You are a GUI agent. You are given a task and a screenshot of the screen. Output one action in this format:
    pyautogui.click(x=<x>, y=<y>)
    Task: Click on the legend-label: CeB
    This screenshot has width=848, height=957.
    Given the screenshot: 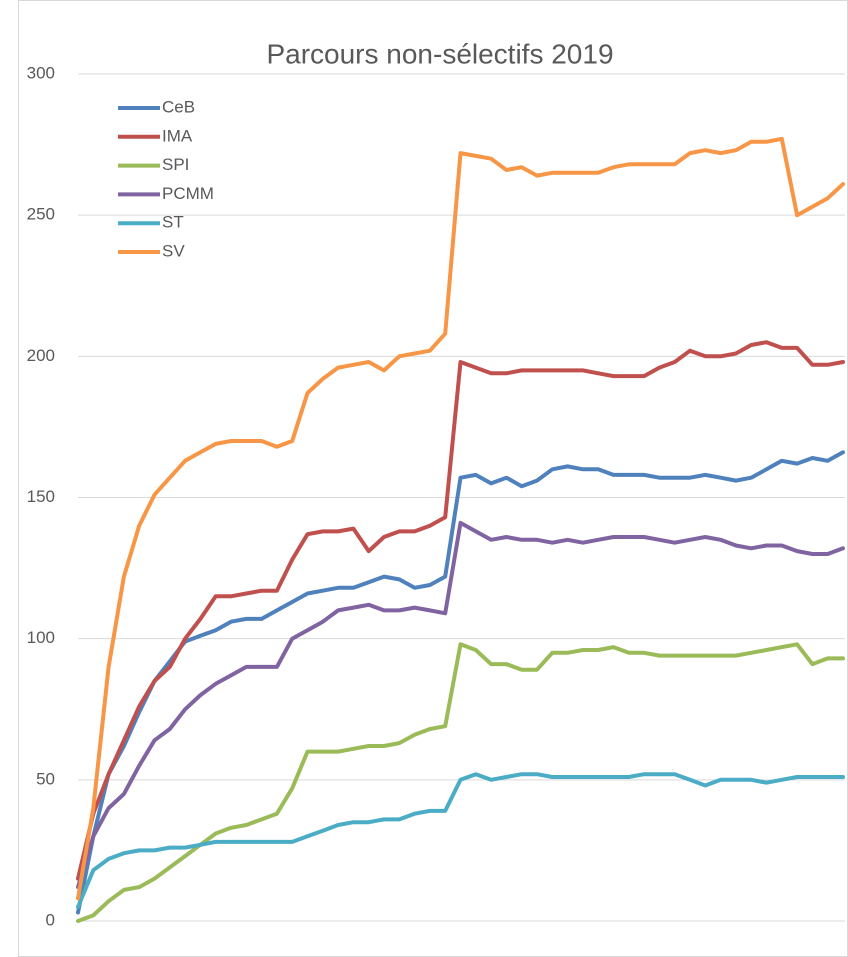 What is the action you would take?
    pyautogui.click(x=178, y=106)
    